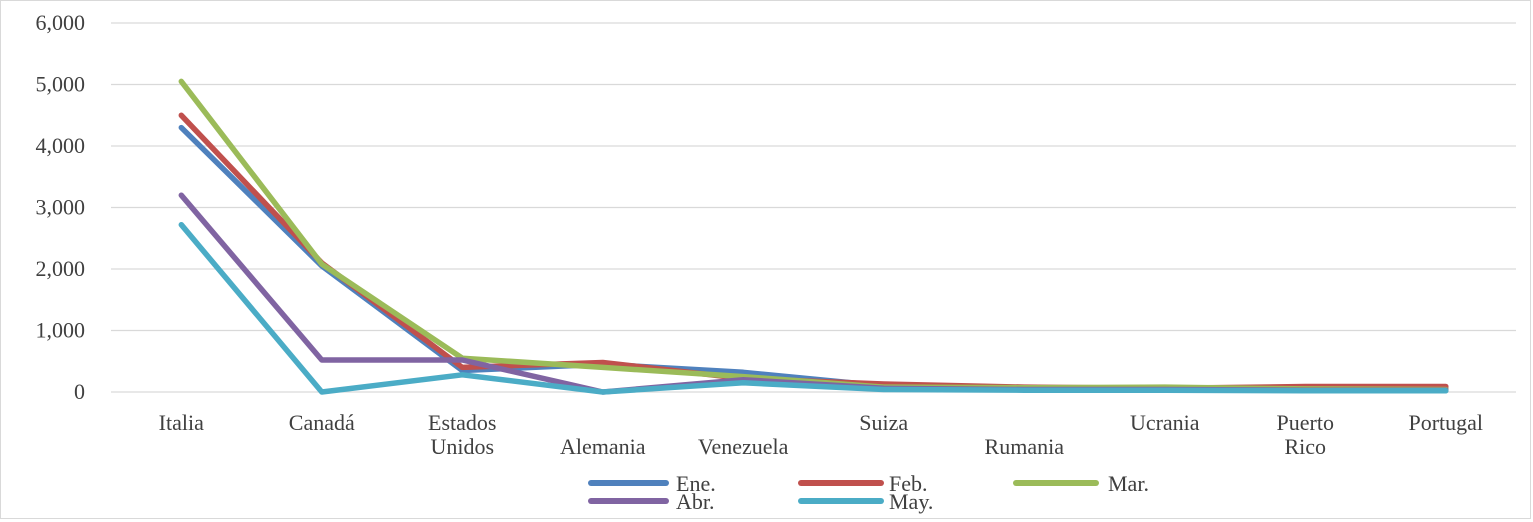 The height and width of the screenshot is (522, 1533). What do you see at coordinates (61, 145) in the screenshot?
I see `y-tick-label: 4,000` at bounding box center [61, 145].